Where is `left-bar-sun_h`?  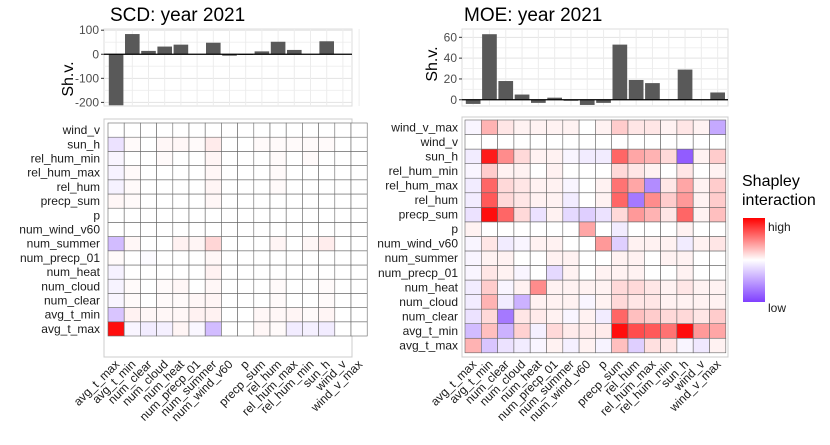
left-bar-sun_h is located at coordinates (326, 48).